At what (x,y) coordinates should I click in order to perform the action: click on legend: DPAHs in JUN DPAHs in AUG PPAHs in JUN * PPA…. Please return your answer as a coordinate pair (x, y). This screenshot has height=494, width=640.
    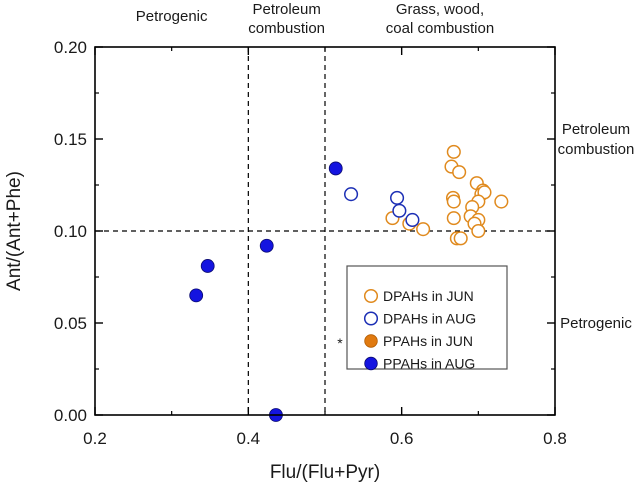
    Looking at the image, I should click on (422, 318).